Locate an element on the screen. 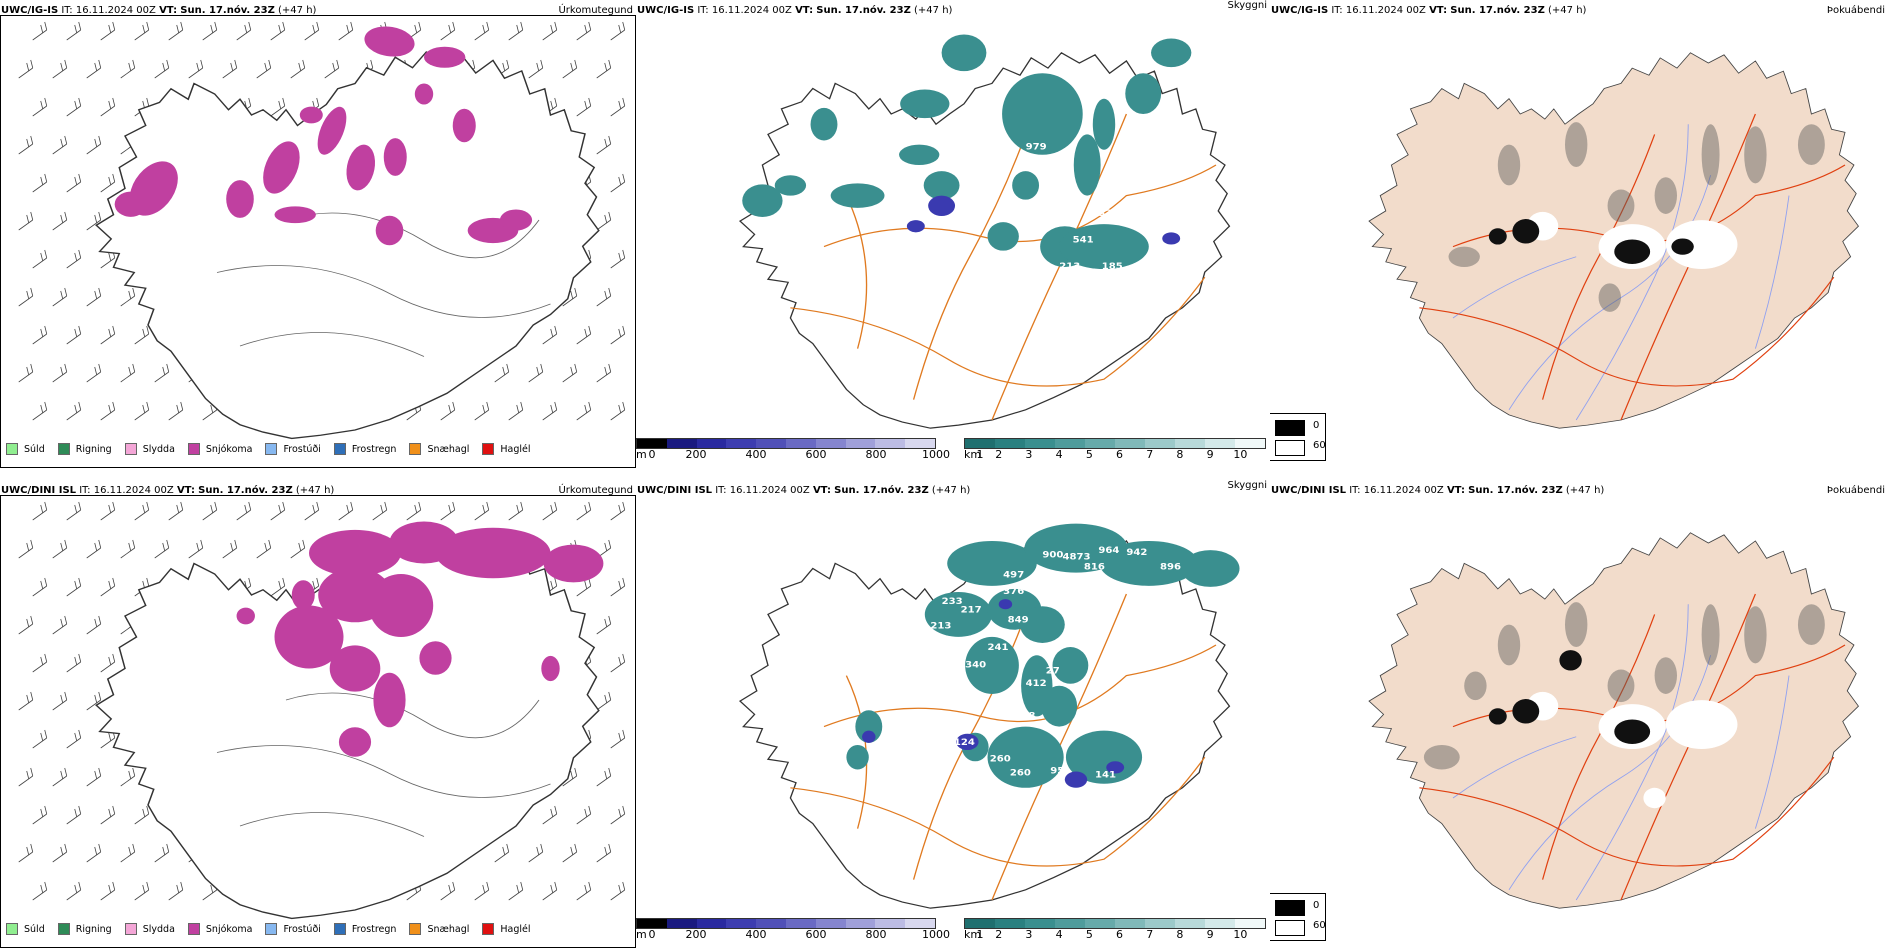 The image size is (1900, 950). visibility-label: 44 is located at coordinates (1044, 198).